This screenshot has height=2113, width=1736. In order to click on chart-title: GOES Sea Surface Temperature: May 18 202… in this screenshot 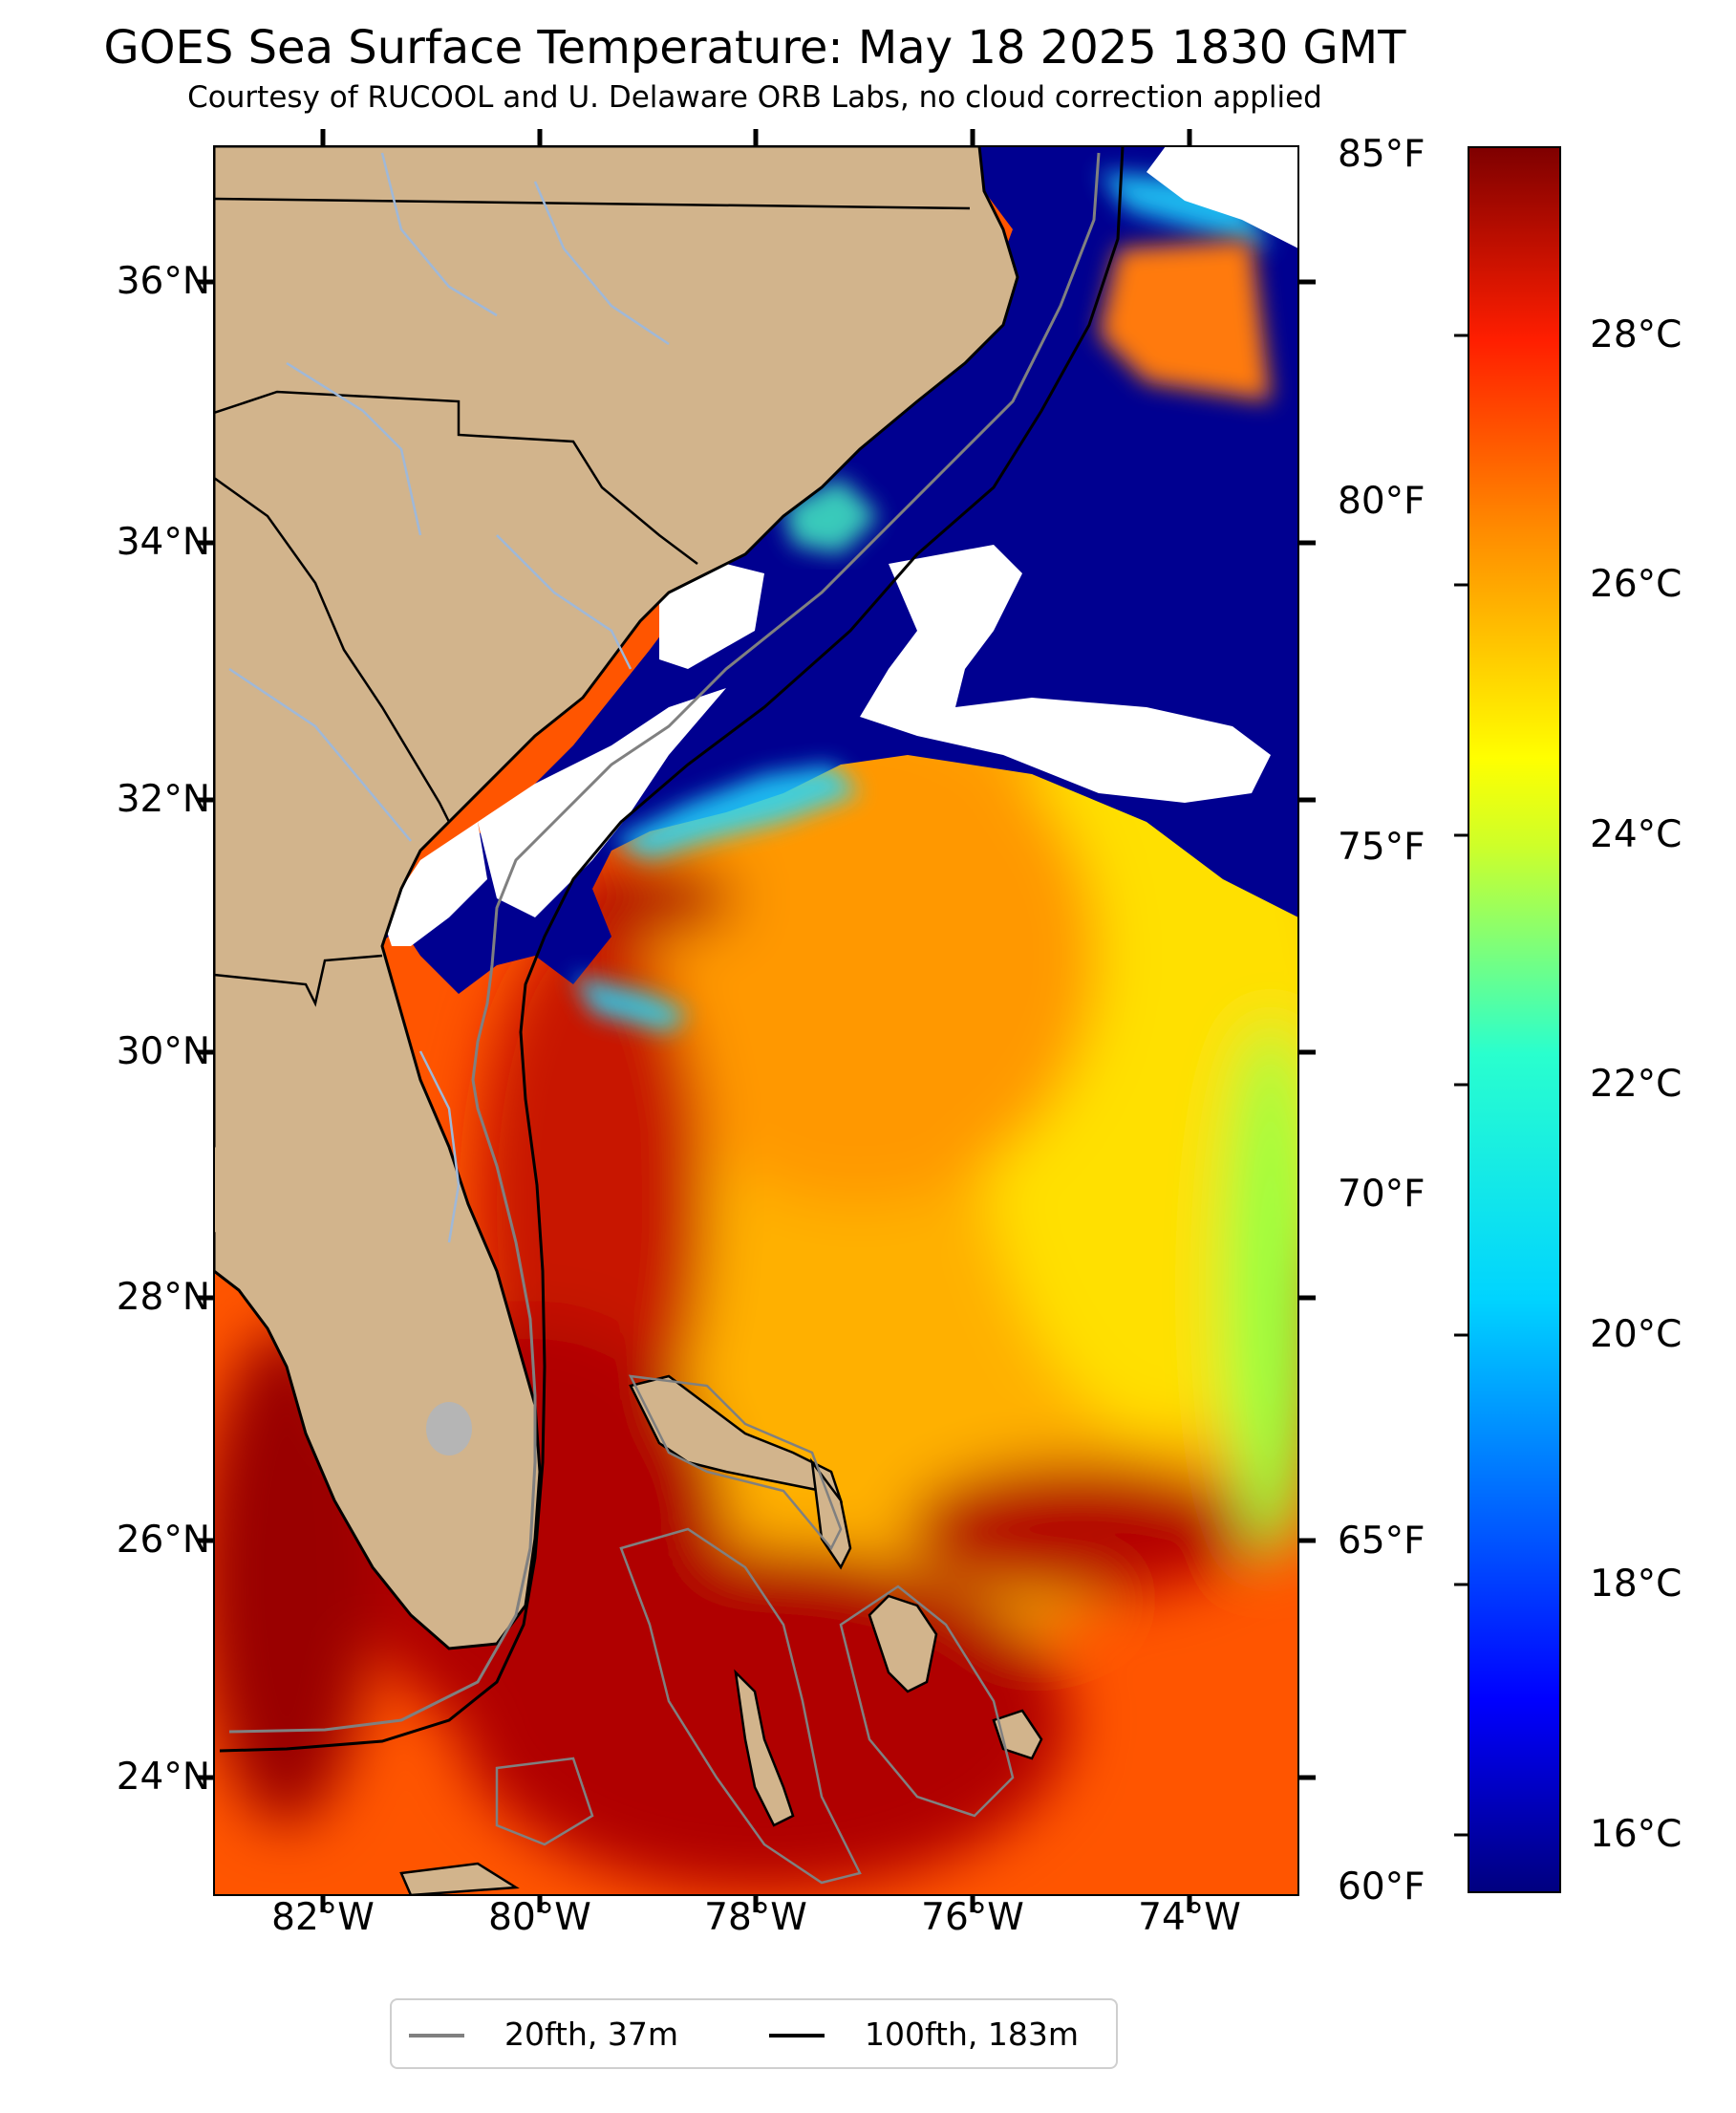, I will do `click(754, 48)`.